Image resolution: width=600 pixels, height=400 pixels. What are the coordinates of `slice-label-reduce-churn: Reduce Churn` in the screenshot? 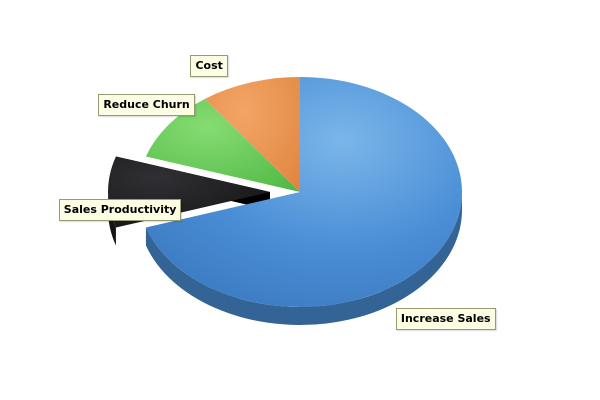 It's located at (146, 105).